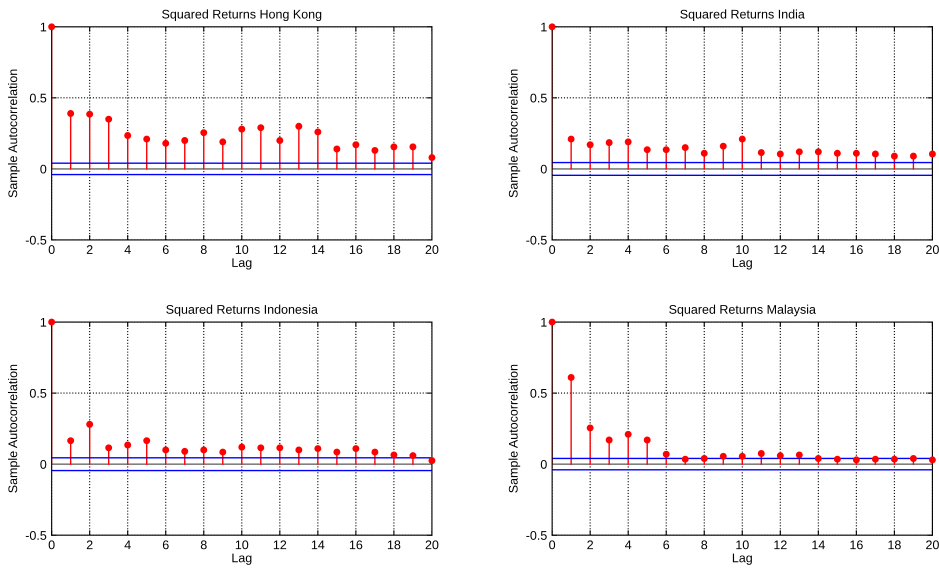  What do you see at coordinates (242, 15) in the screenshot?
I see `chart-title: Squared Returns Hong Kong` at bounding box center [242, 15].